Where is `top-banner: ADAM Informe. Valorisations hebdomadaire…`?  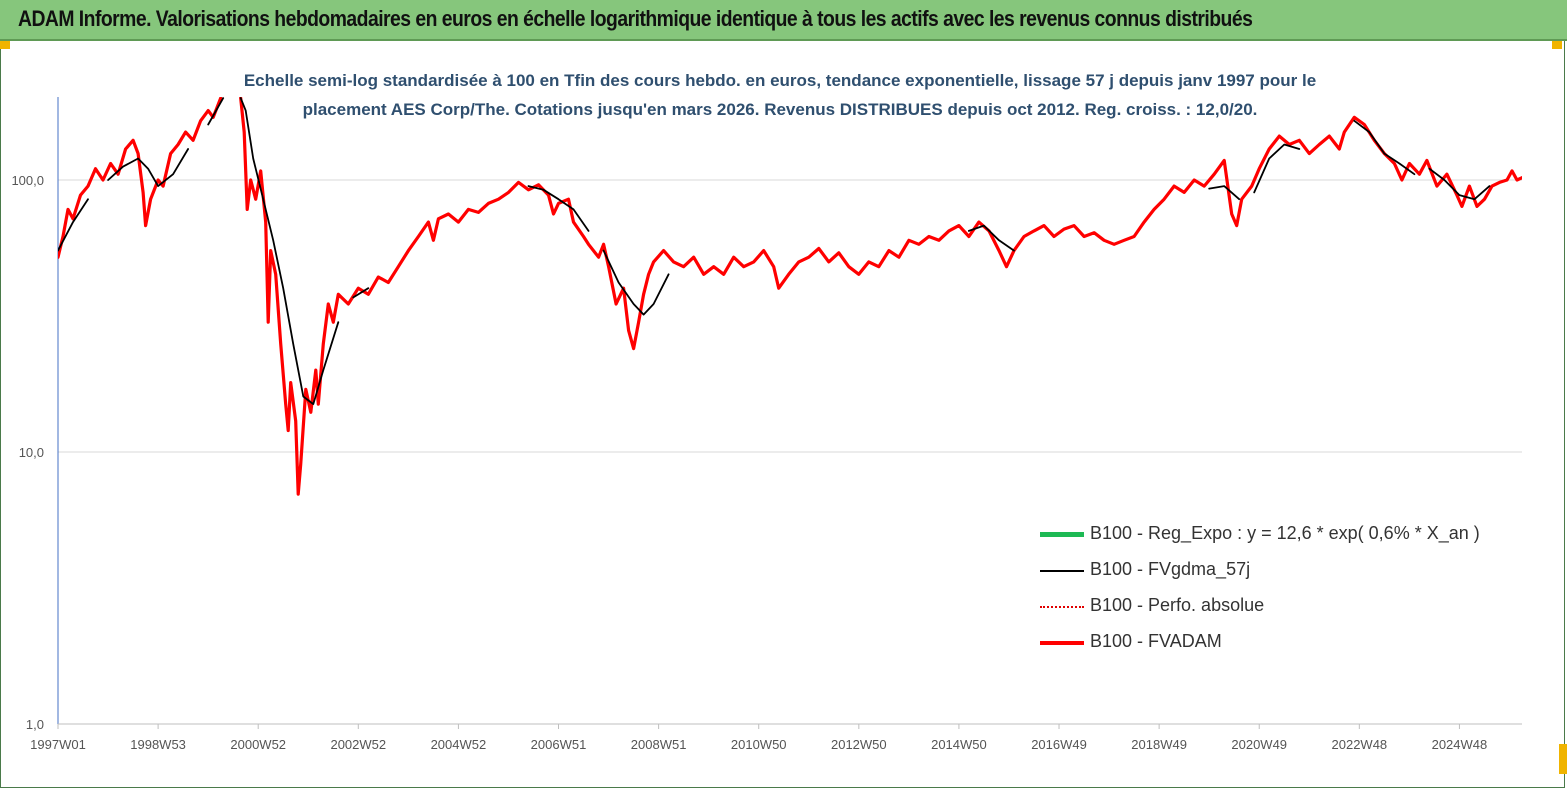 top-banner: ADAM Informe. Valorisations hebdomadaire… is located at coordinates (783, 20).